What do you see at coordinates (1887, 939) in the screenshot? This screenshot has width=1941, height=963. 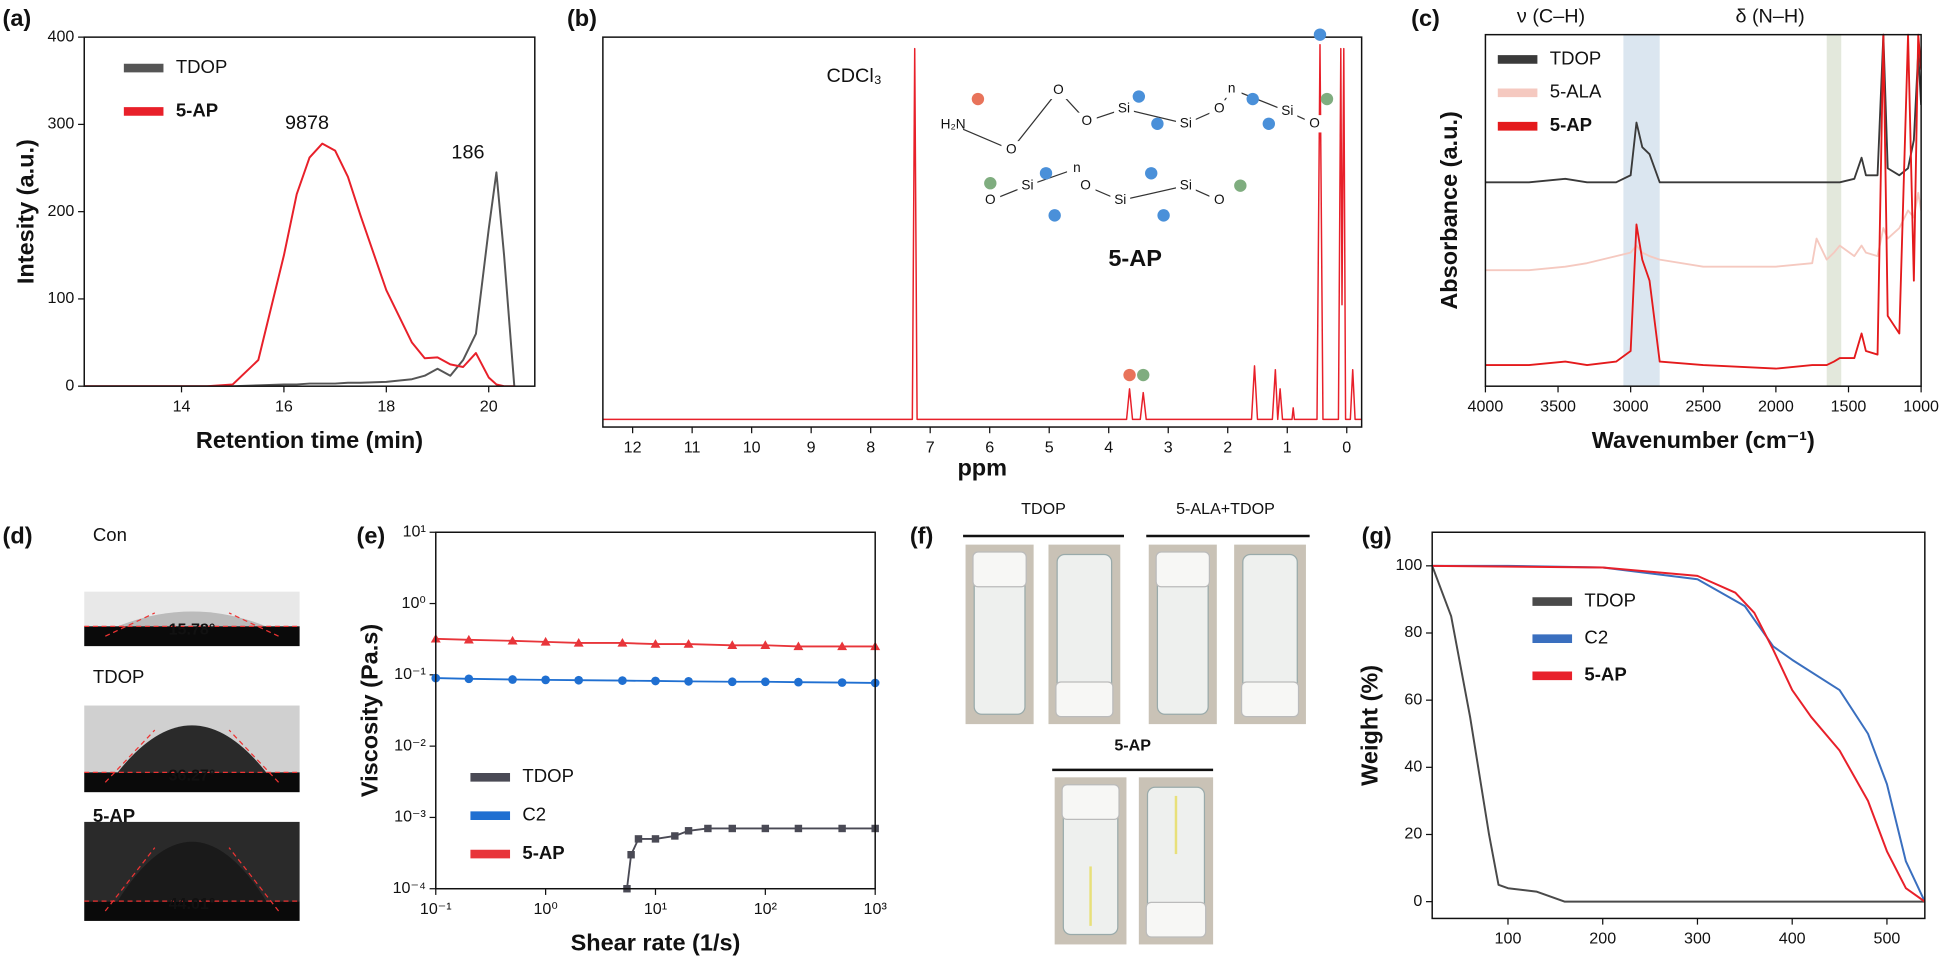 I see `x-tick-label: 500` at bounding box center [1887, 939].